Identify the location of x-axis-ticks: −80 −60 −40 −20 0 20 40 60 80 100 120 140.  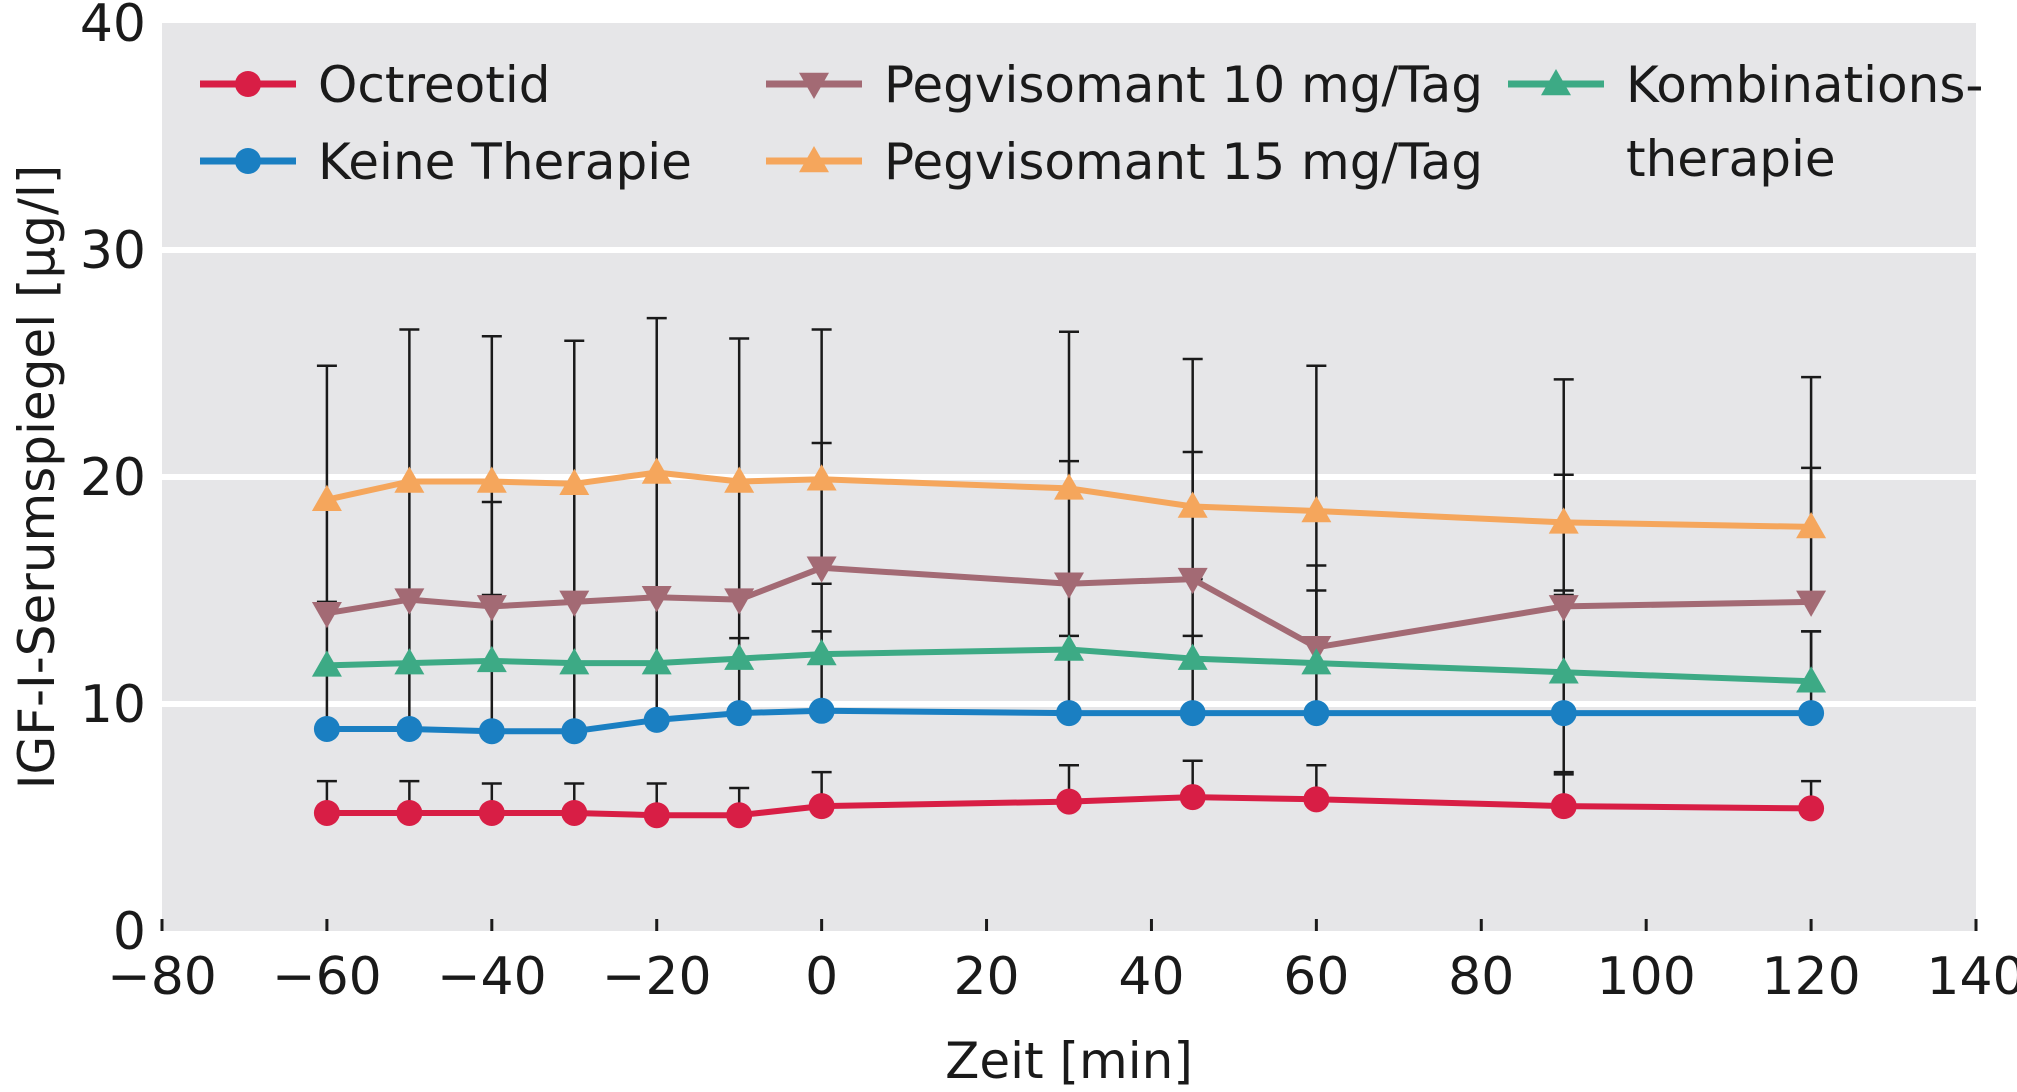
(1062, 963).